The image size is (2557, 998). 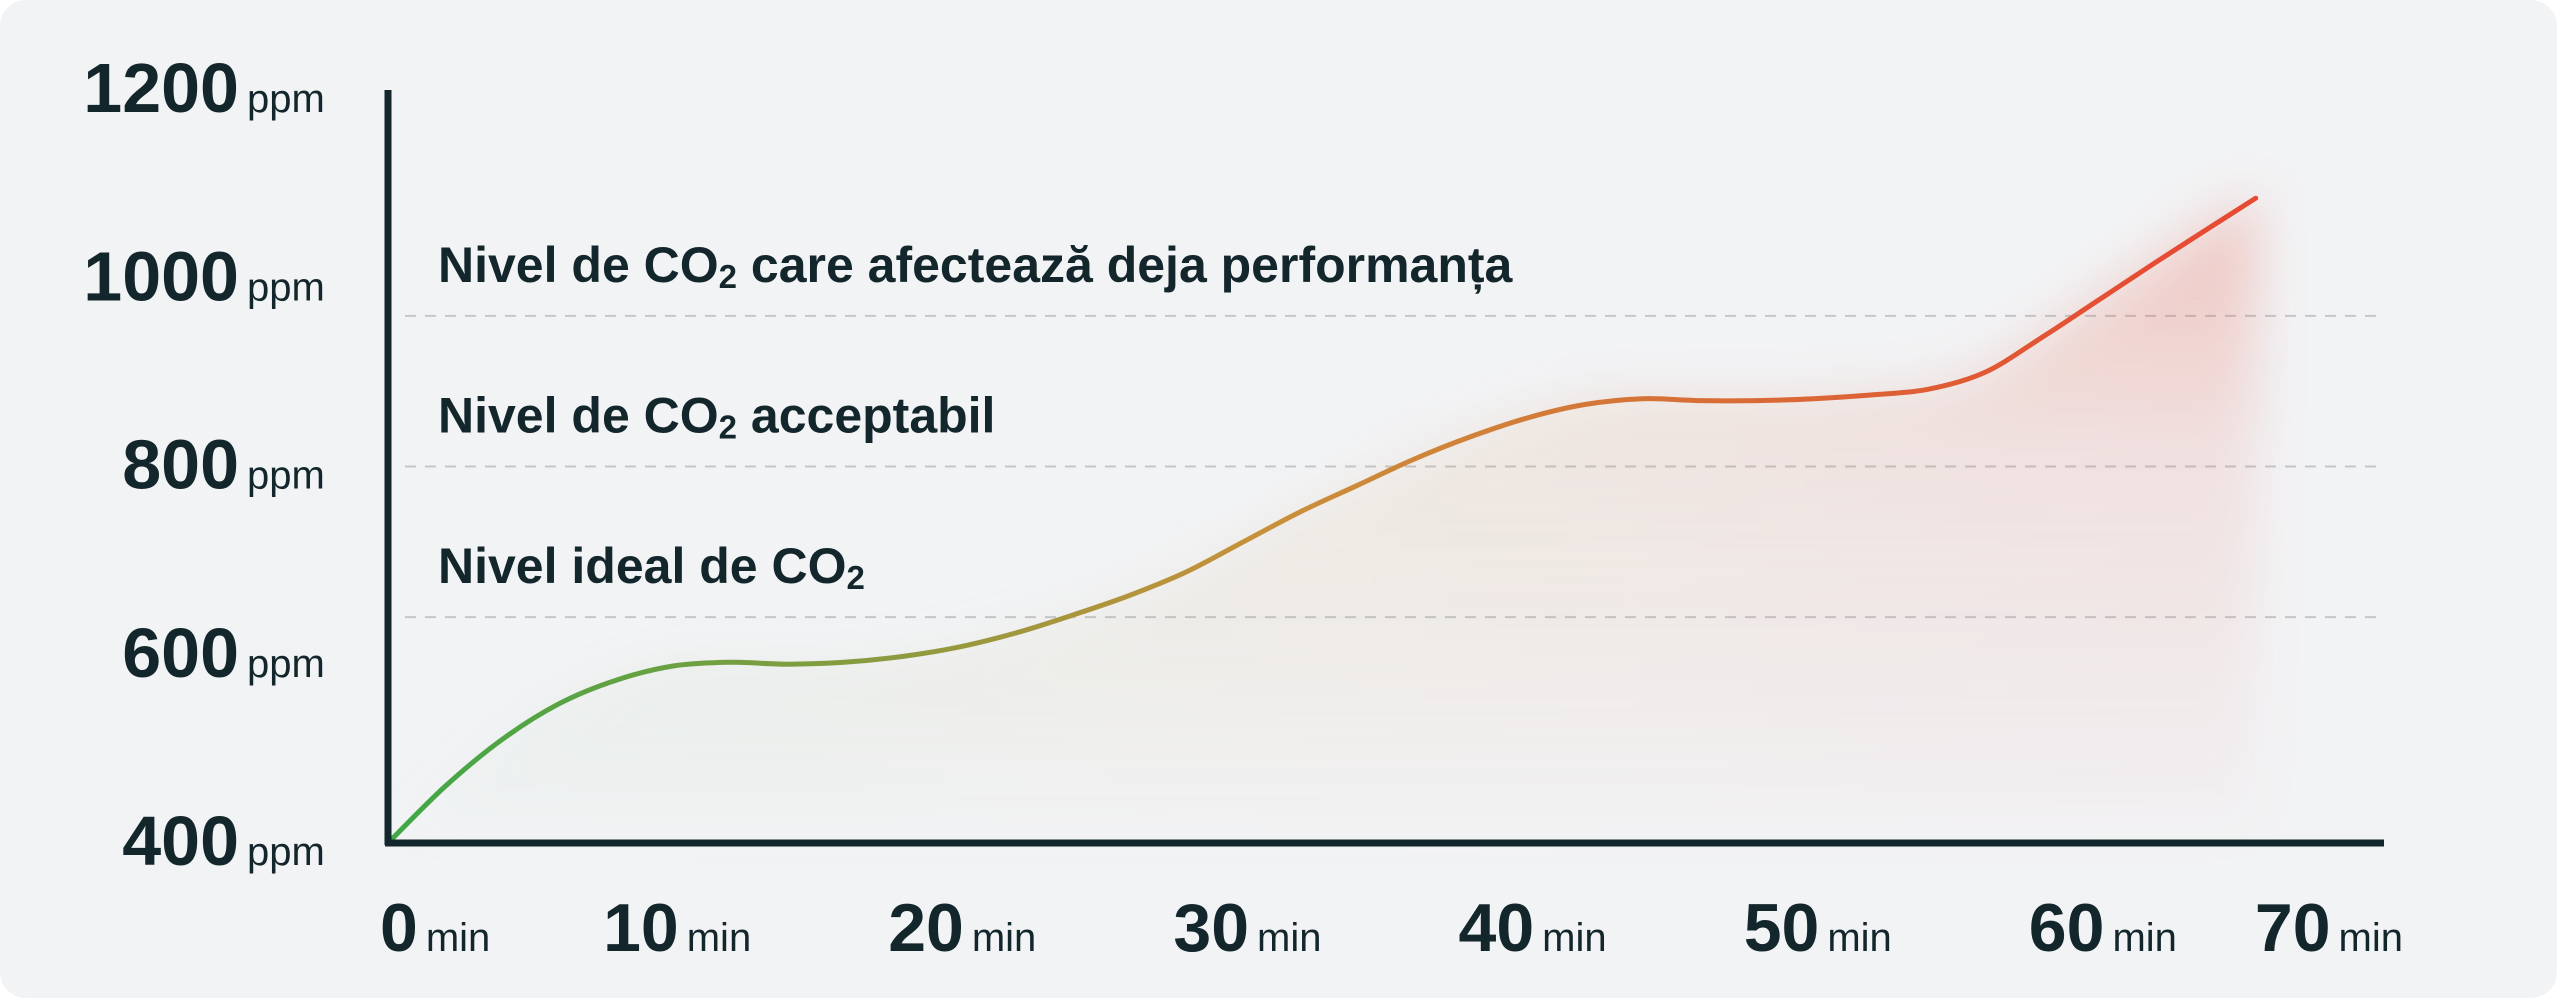 I want to click on threshold-label: Nivel de CO2 acceptabil, so click(x=716, y=417).